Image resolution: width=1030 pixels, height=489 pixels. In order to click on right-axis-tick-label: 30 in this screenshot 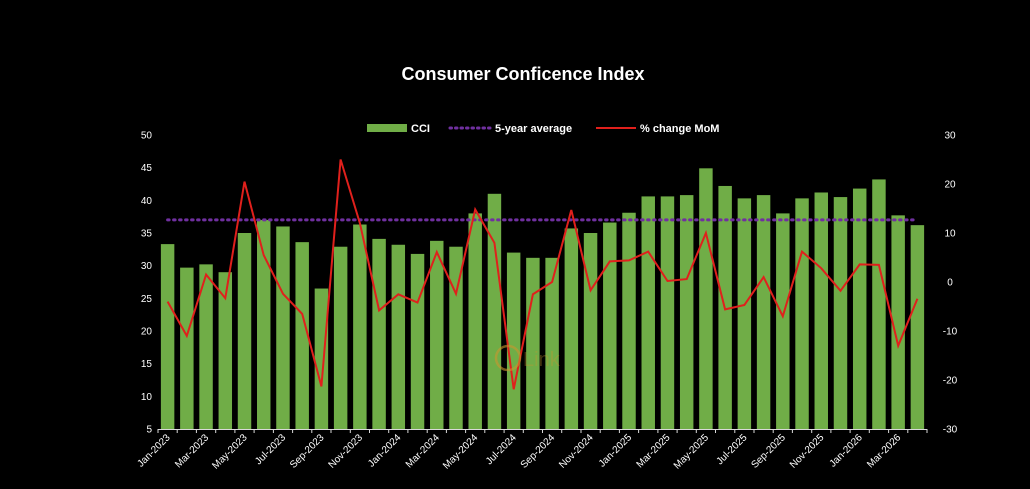, I will do `click(950, 136)`.